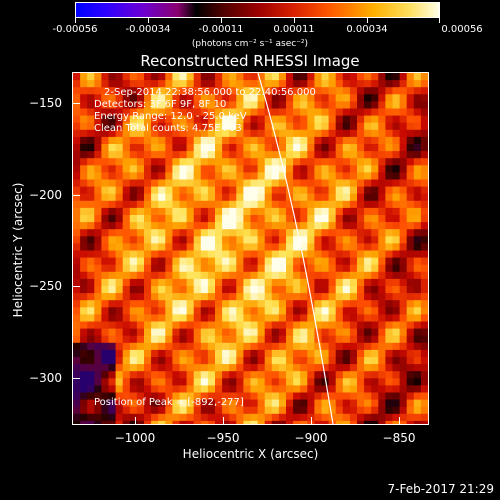 The width and height of the screenshot is (500, 500). Describe the element at coordinates (76, 195) in the screenshot. I see `y-tick` at that location.